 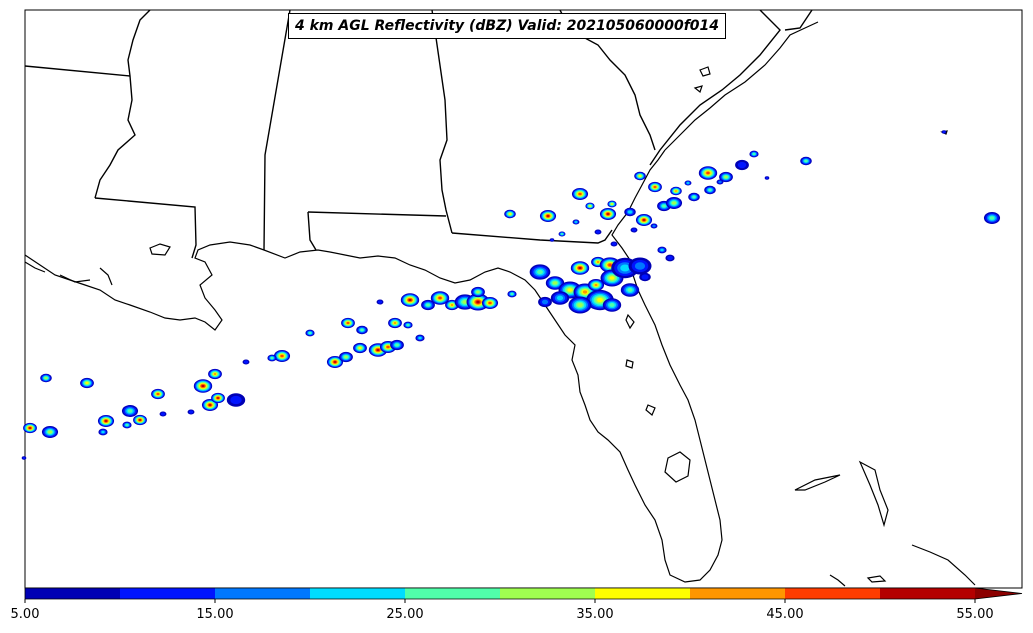 What do you see at coordinates (532, 236) in the screenshot?
I see `boundary-ga-fl` at bounding box center [532, 236].